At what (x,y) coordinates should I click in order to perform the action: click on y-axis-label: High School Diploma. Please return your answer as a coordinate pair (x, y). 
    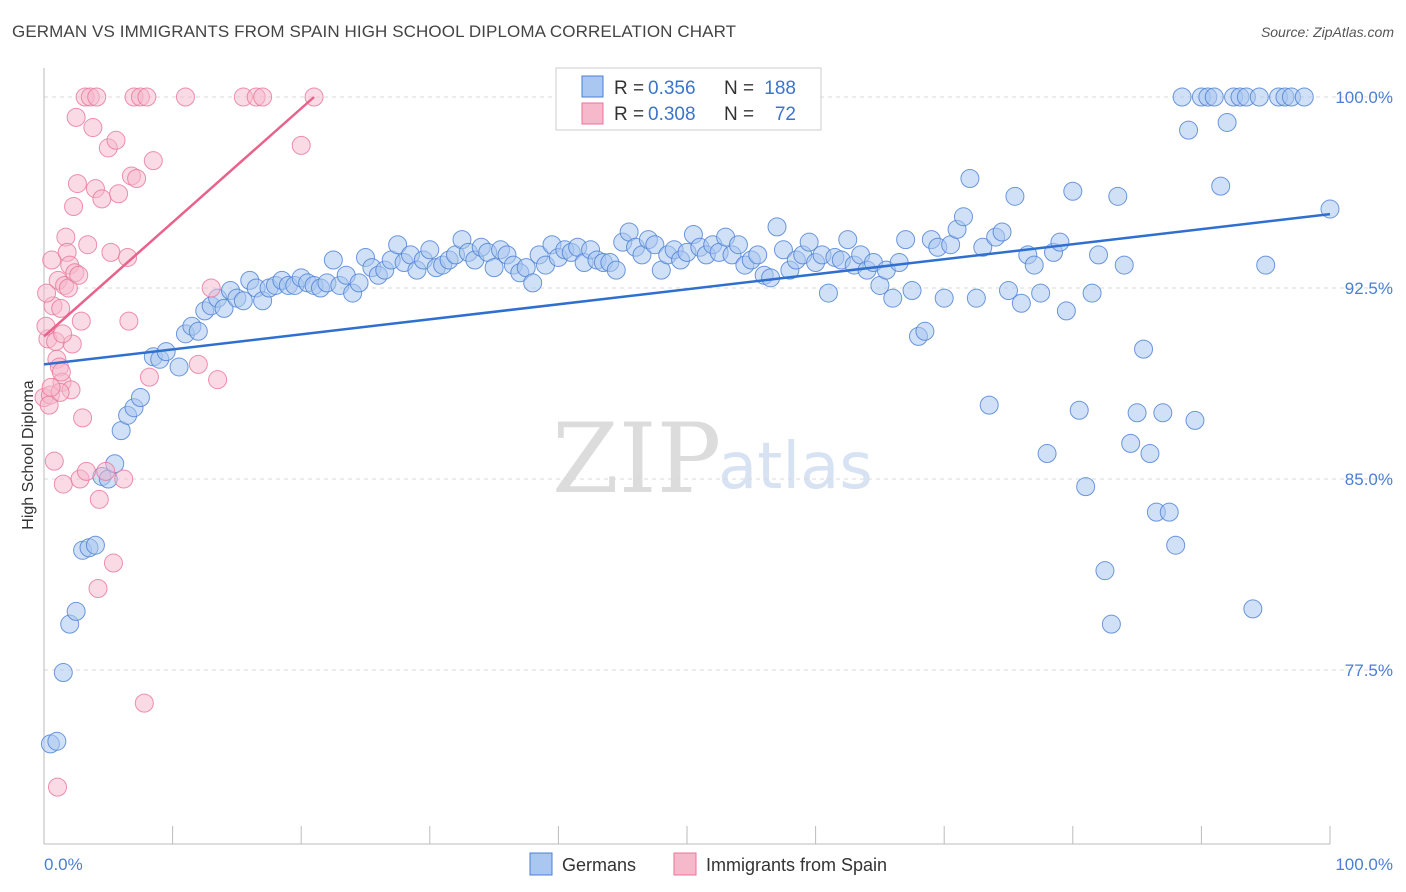
    Looking at the image, I should click on (28, 455).